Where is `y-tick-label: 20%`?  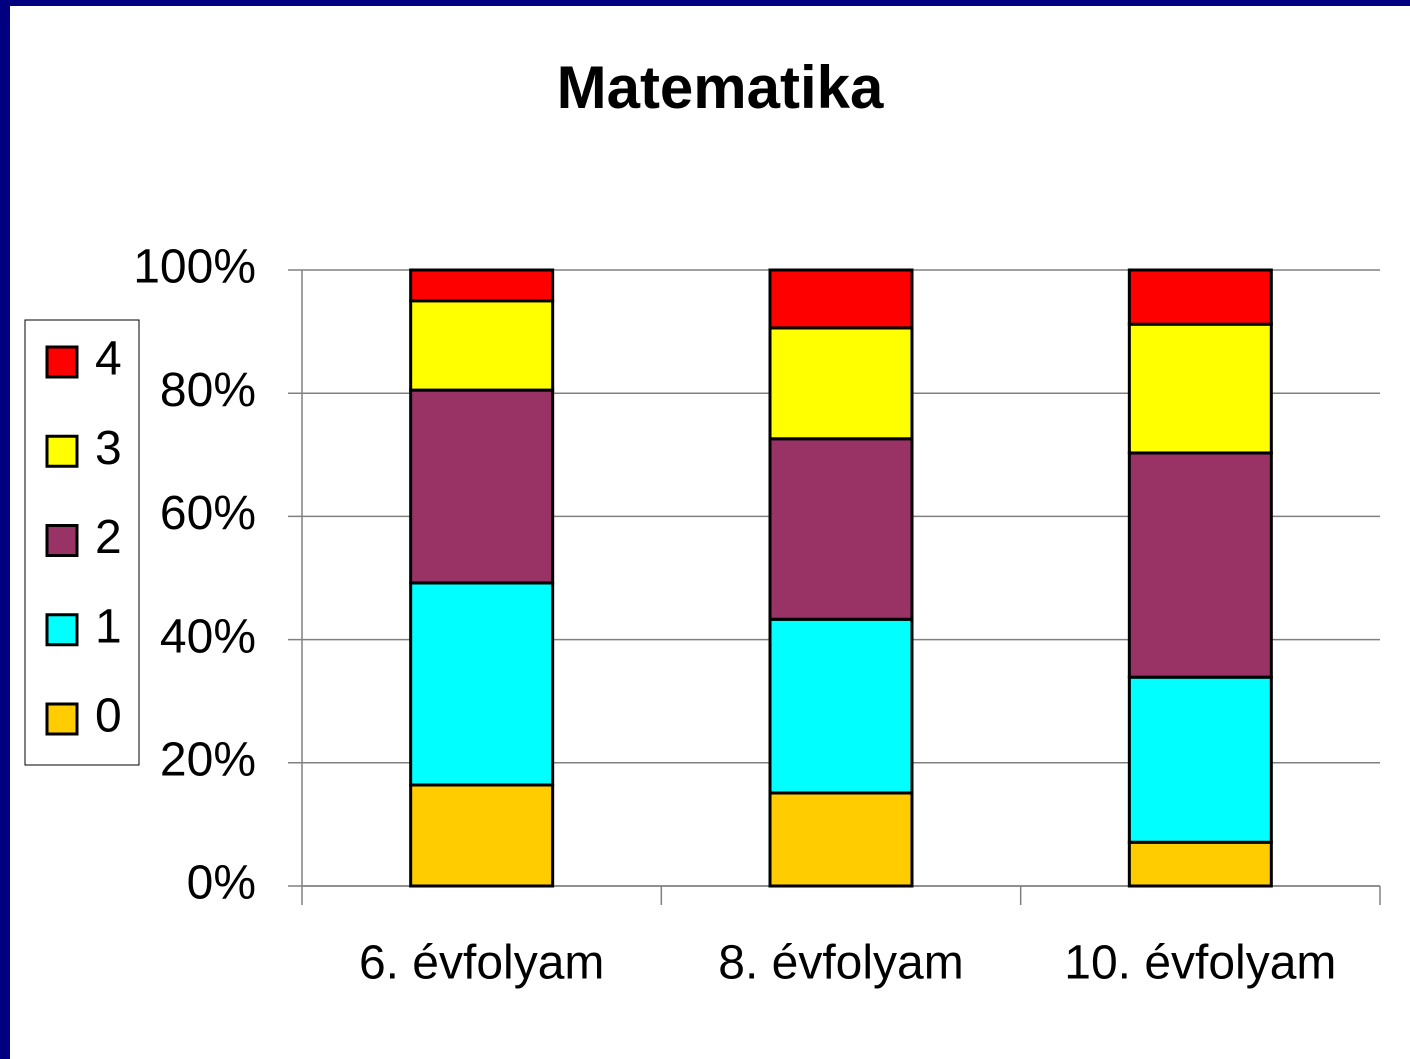
y-tick-label: 20% is located at coordinates (208, 759).